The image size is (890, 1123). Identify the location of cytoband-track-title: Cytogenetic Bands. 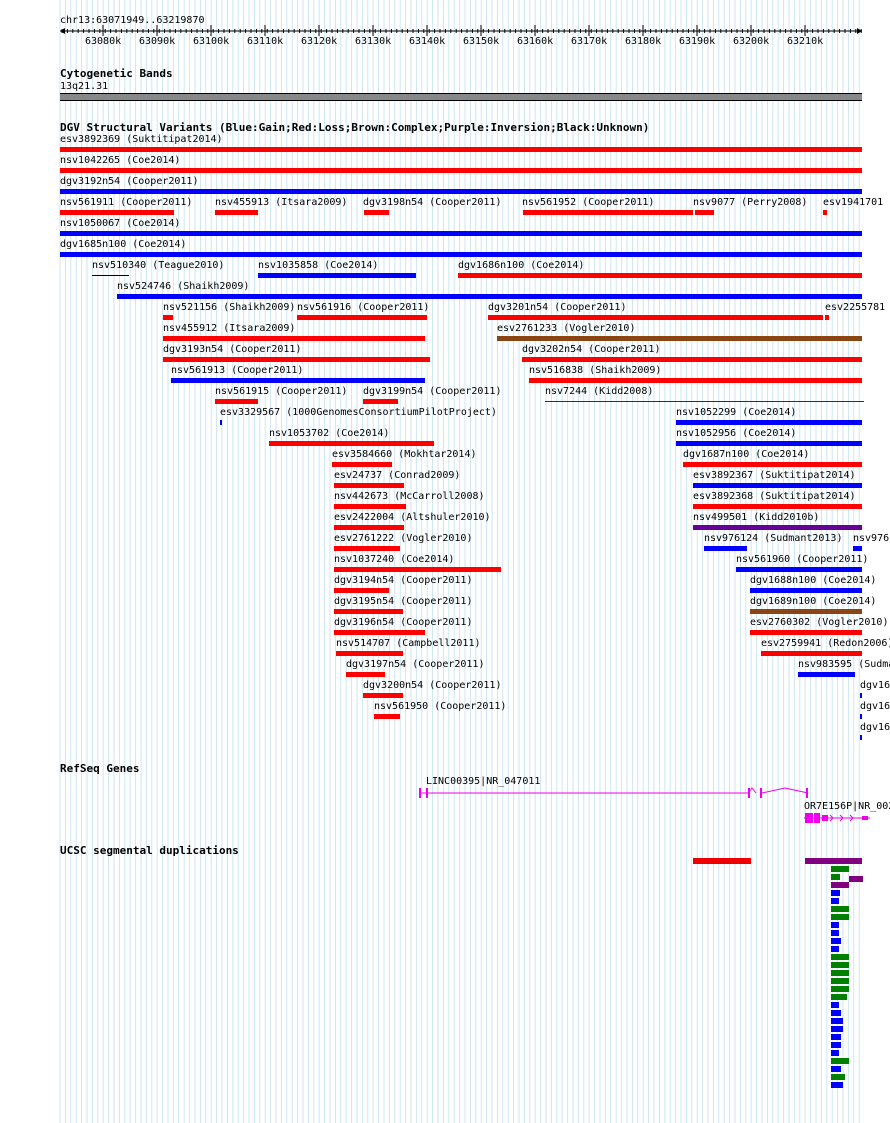
(116, 73).